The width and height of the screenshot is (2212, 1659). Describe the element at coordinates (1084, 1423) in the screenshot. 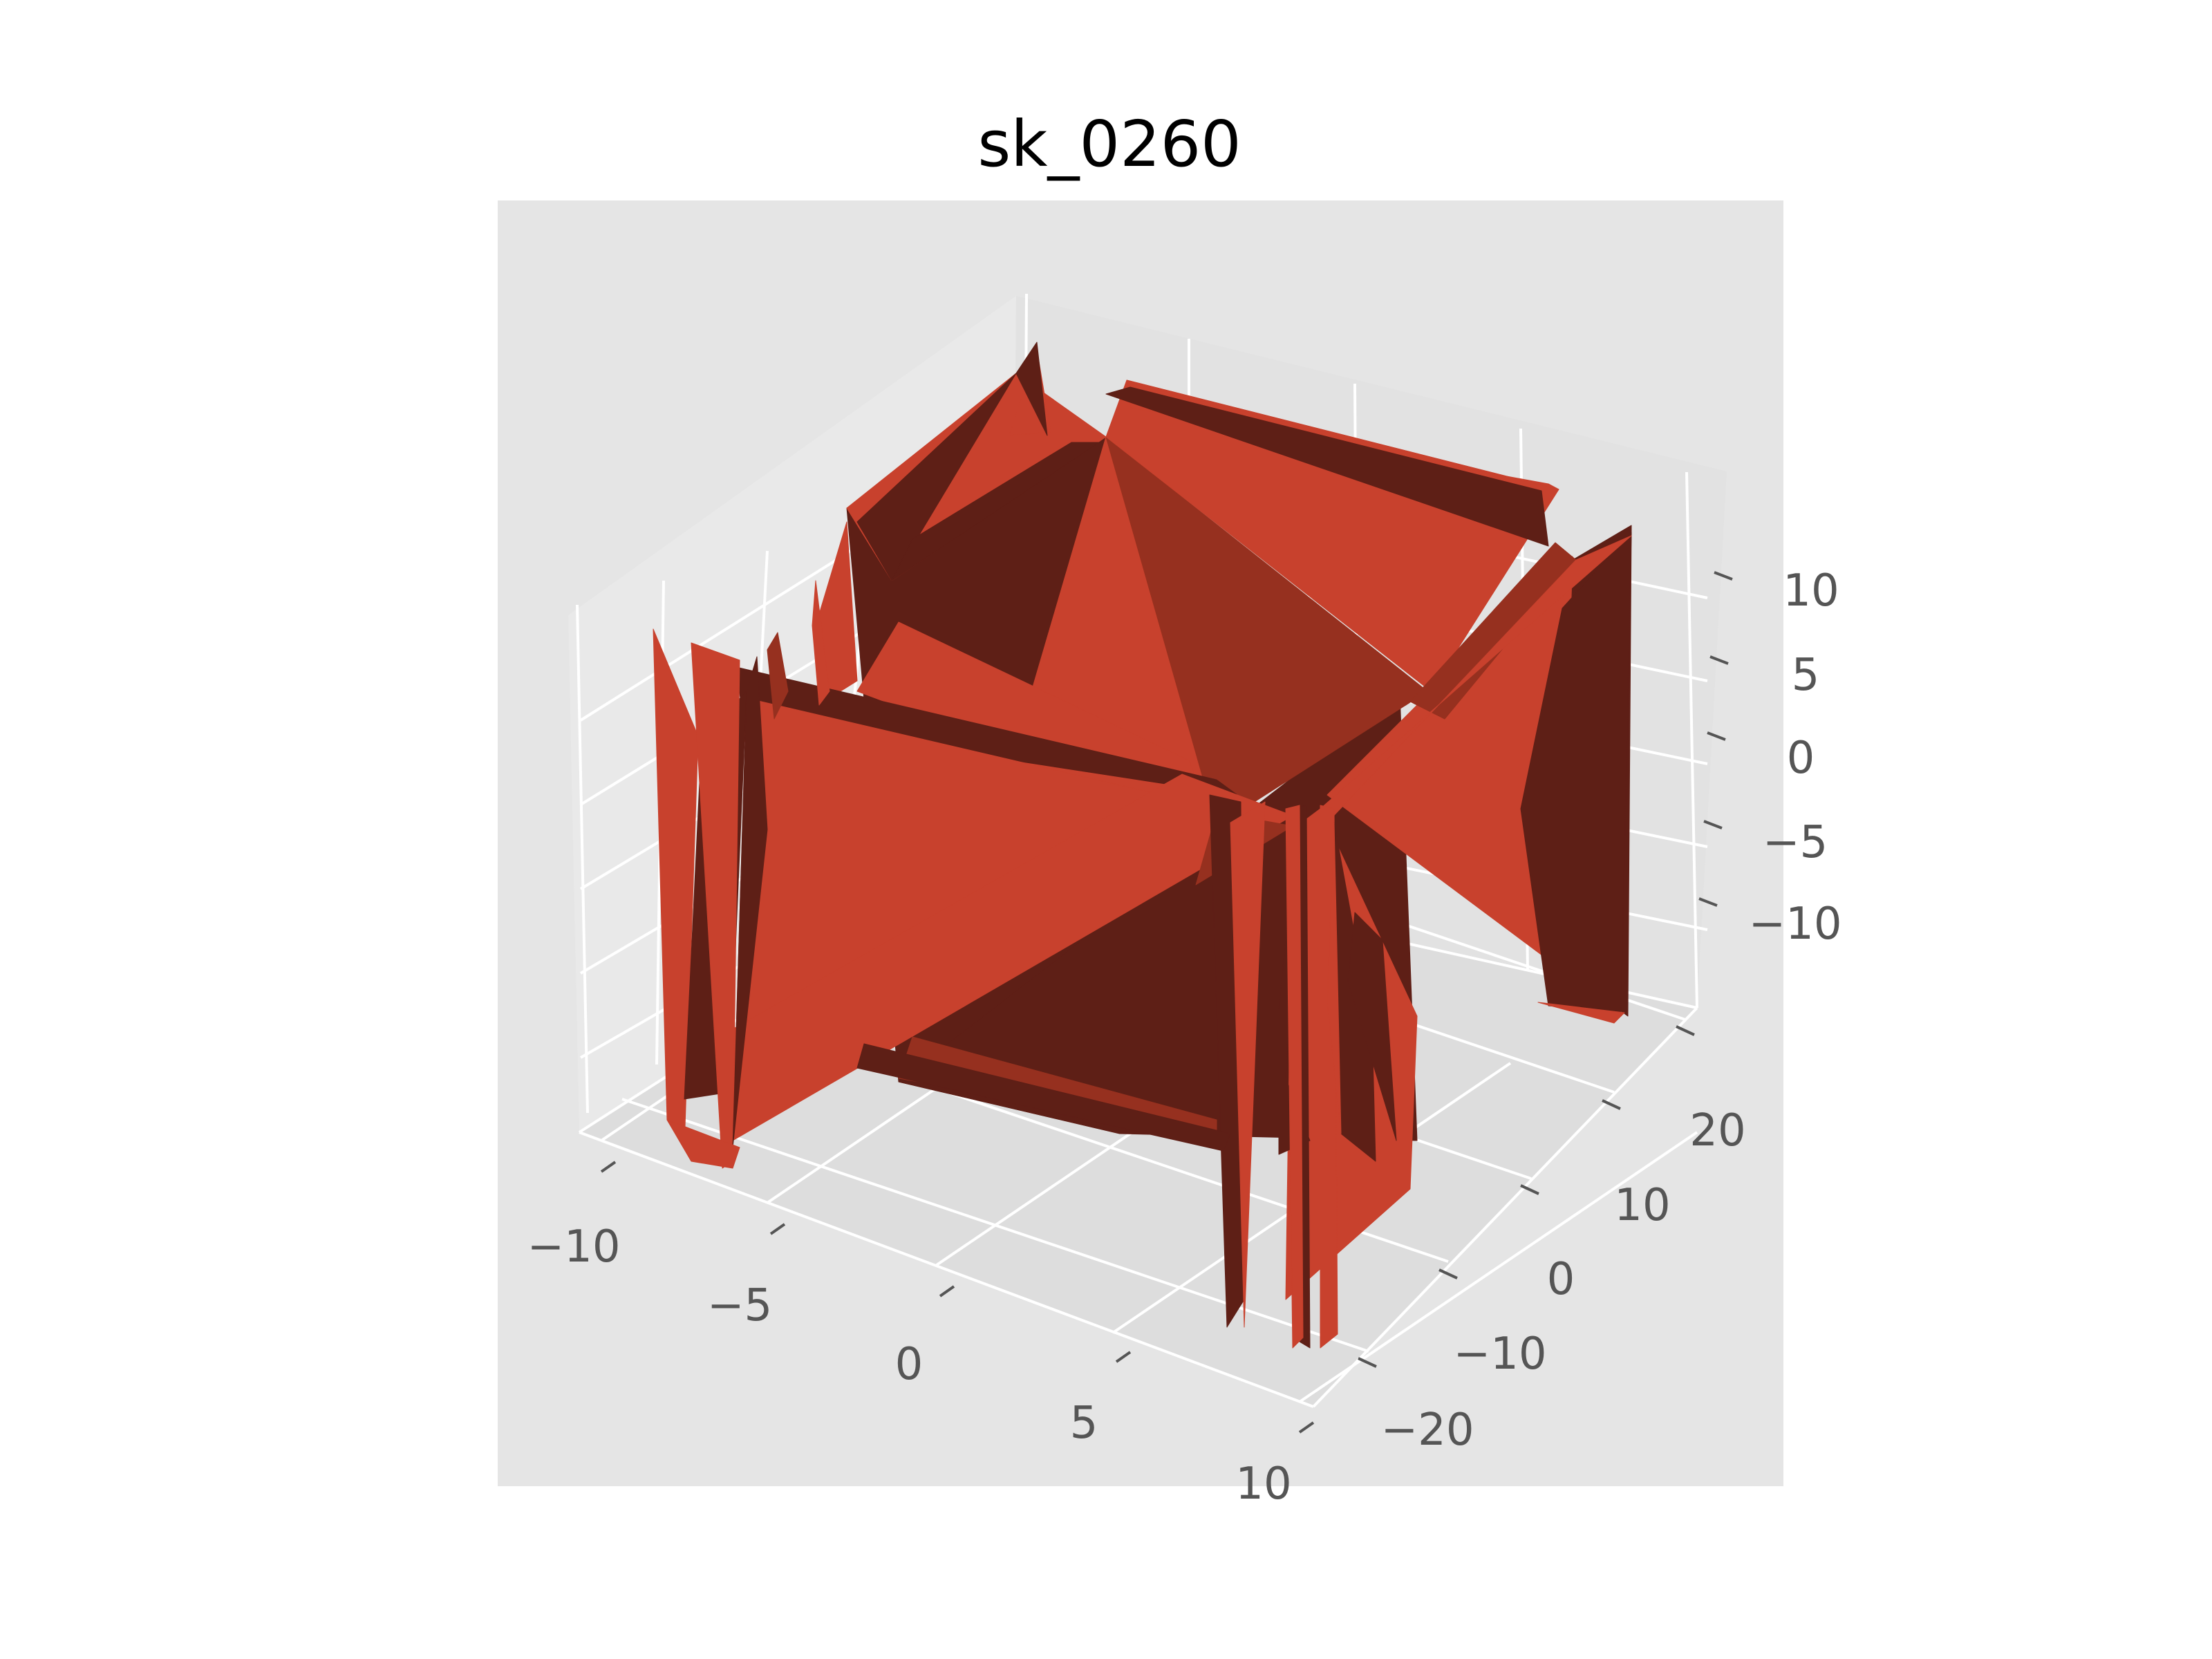

I see `x-tick-label-3: 5` at that location.